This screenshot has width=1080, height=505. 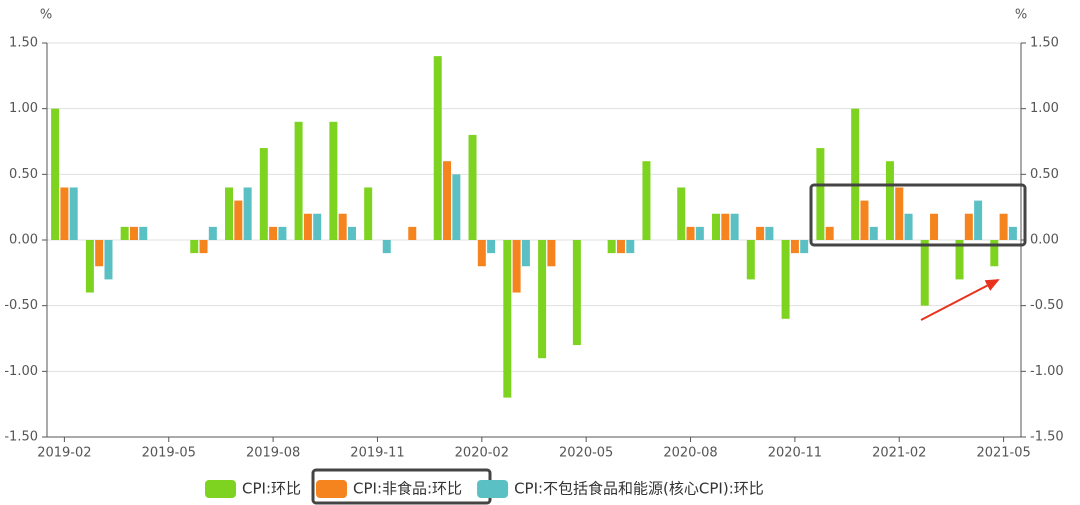 What do you see at coordinates (271, 489) in the screenshot?
I see `legend-text: CPI:环比` at bounding box center [271, 489].